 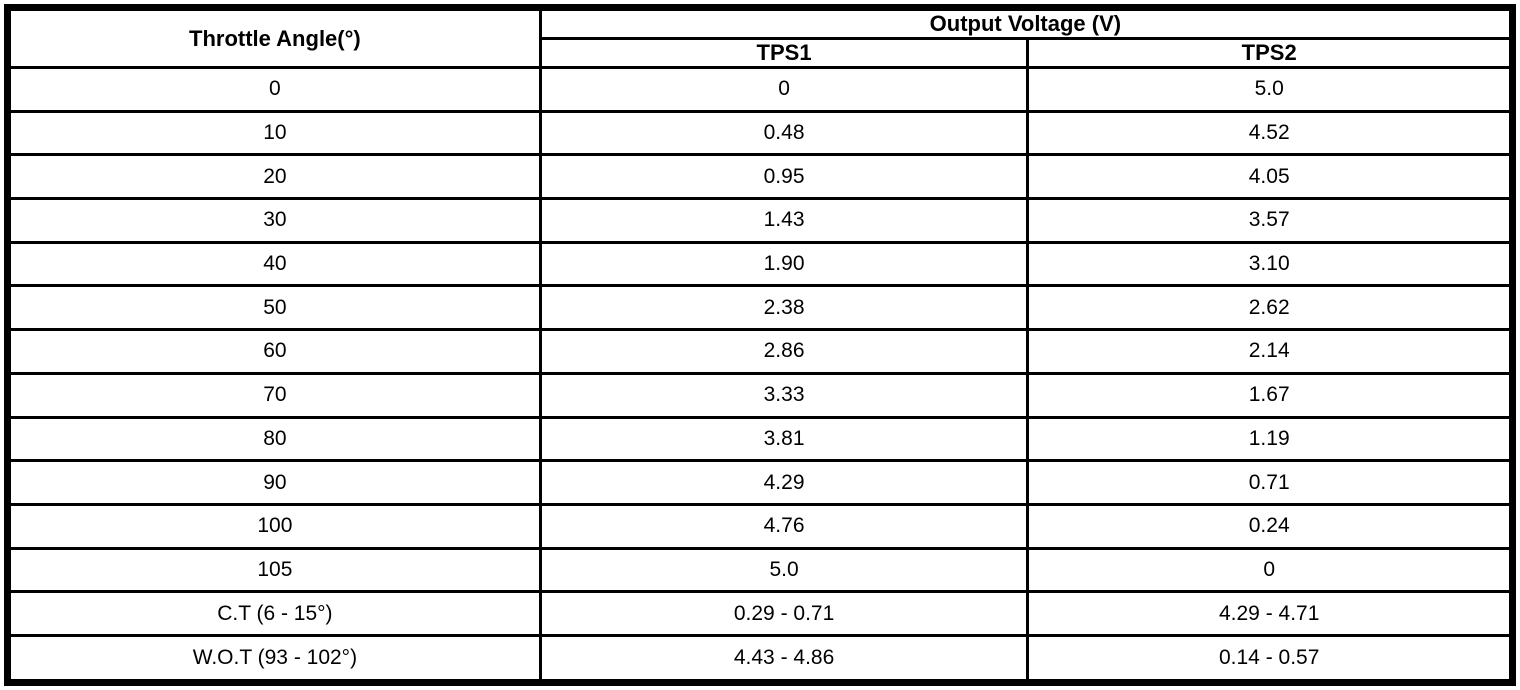 I want to click on table-row: 70 3.33 1.67, so click(x=760, y=395).